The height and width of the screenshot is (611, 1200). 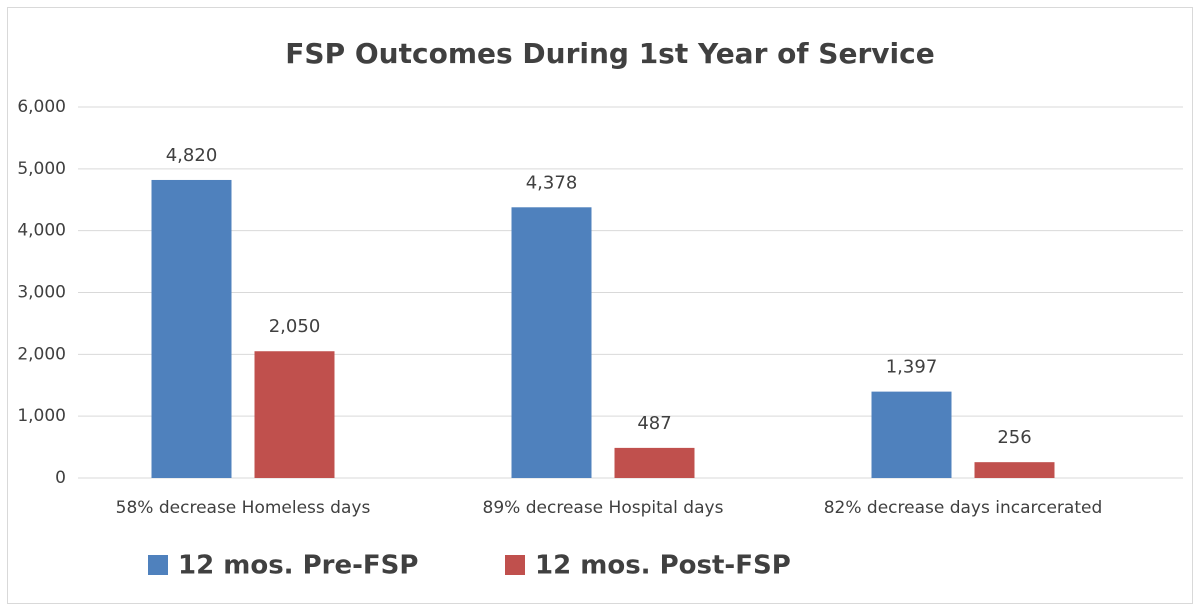 I want to click on x-tick-label: 89% decrease Hospital days, so click(x=603, y=508).